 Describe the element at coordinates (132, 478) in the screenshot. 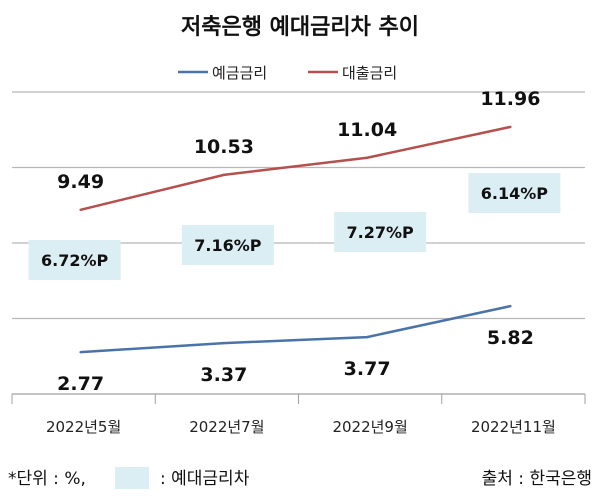

I see `spread-legend-swatch` at that location.